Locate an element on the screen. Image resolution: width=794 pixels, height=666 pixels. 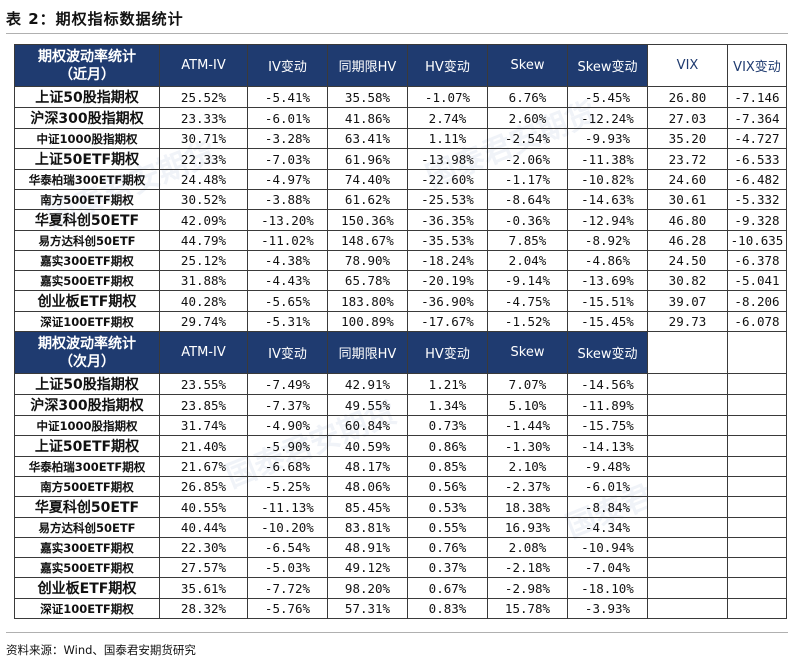
header-stat-line2: （次月） is located at coordinates (87, 361).